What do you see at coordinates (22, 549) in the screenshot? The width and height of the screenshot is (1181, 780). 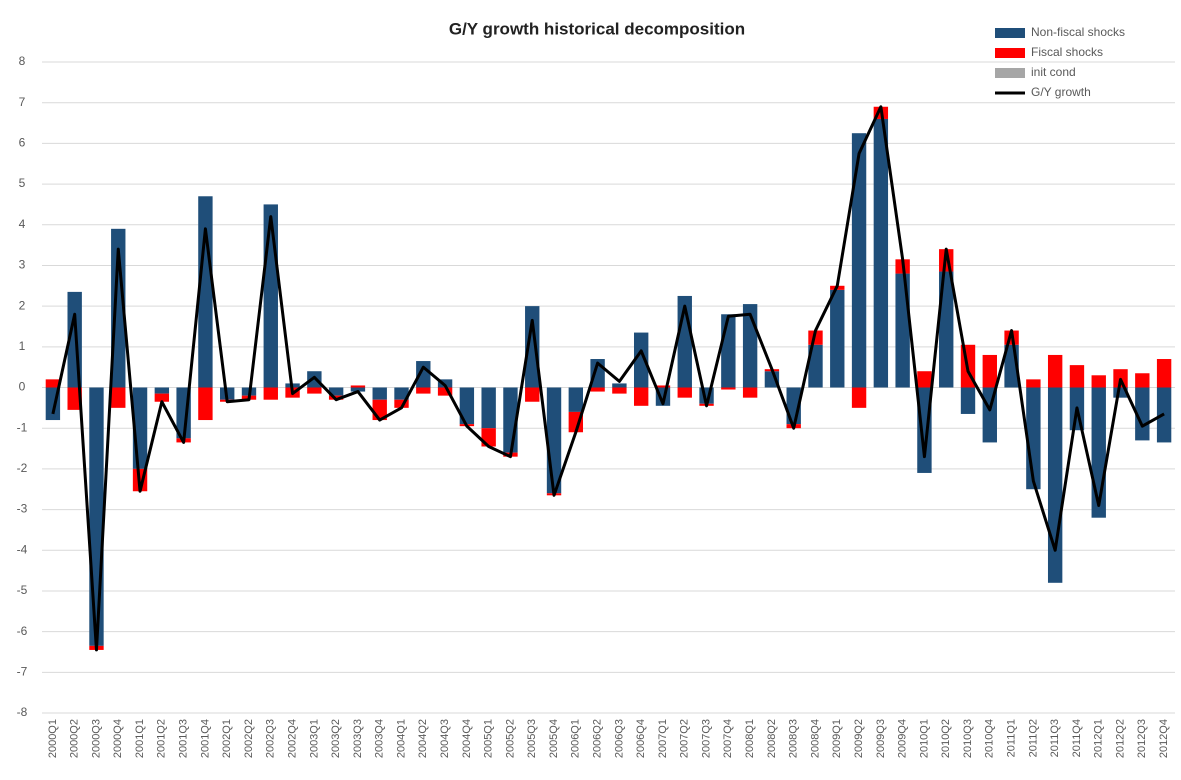 I see `y-tick-label: -4` at bounding box center [22, 549].